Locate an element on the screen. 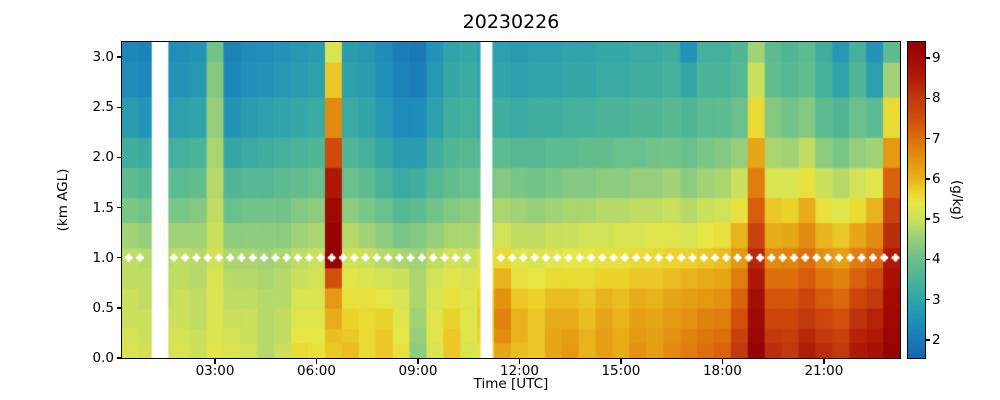 This screenshot has width=1000, height=400. x-tick-label: 09:00 is located at coordinates (418, 371).